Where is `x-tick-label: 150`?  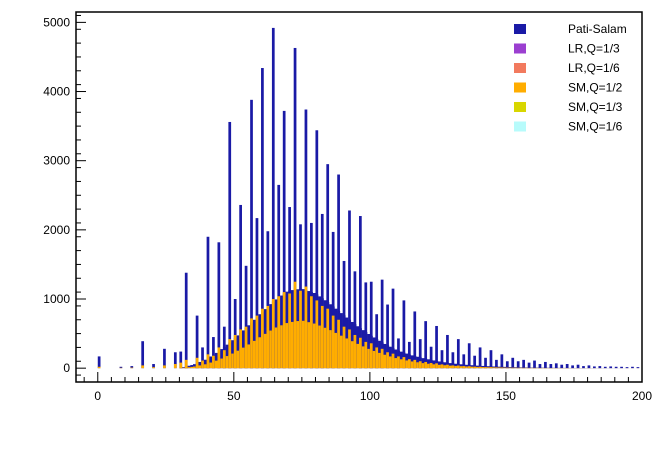 x-tick-label: 150 is located at coordinates (506, 396).